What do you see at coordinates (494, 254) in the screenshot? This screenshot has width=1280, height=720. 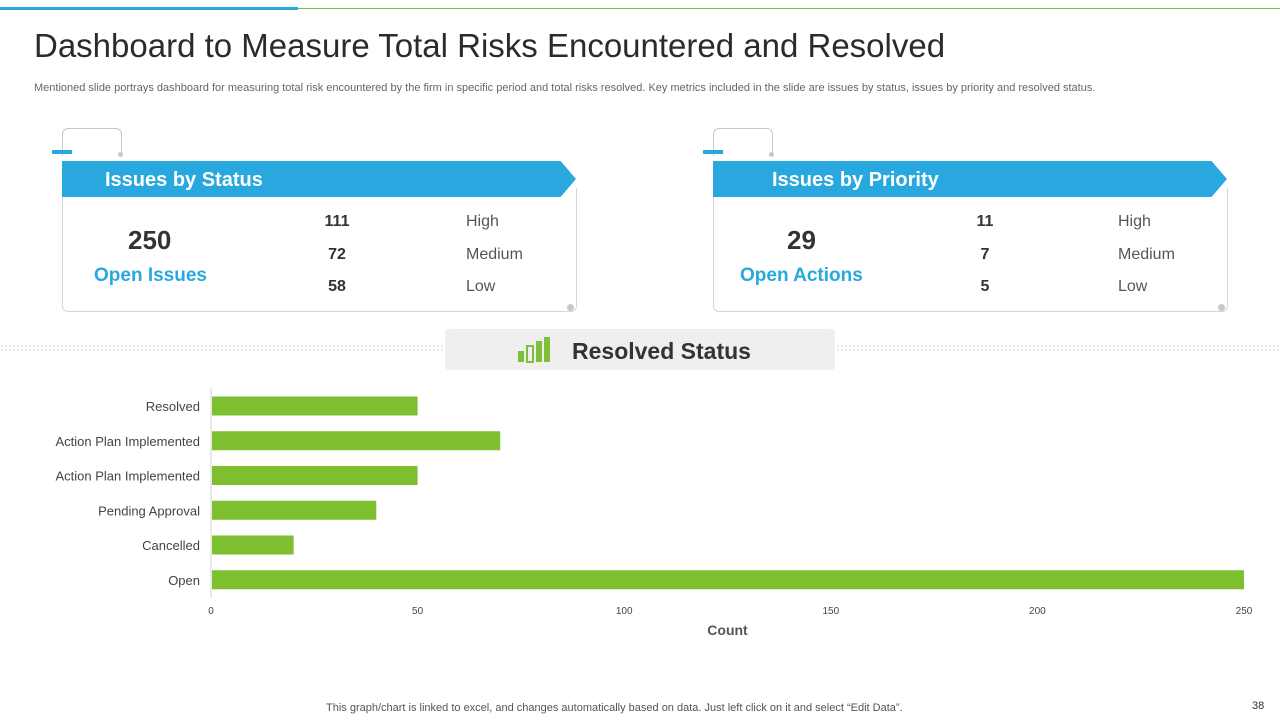 I see `status-medium-label: Medium` at bounding box center [494, 254].